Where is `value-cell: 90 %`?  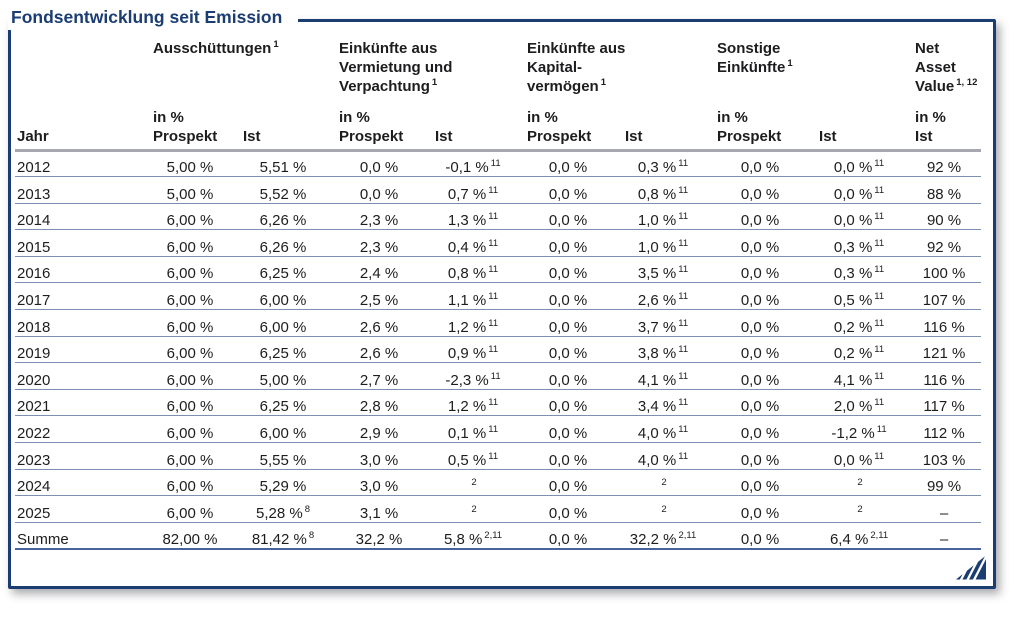
value-cell: 90 % is located at coordinates (944, 221).